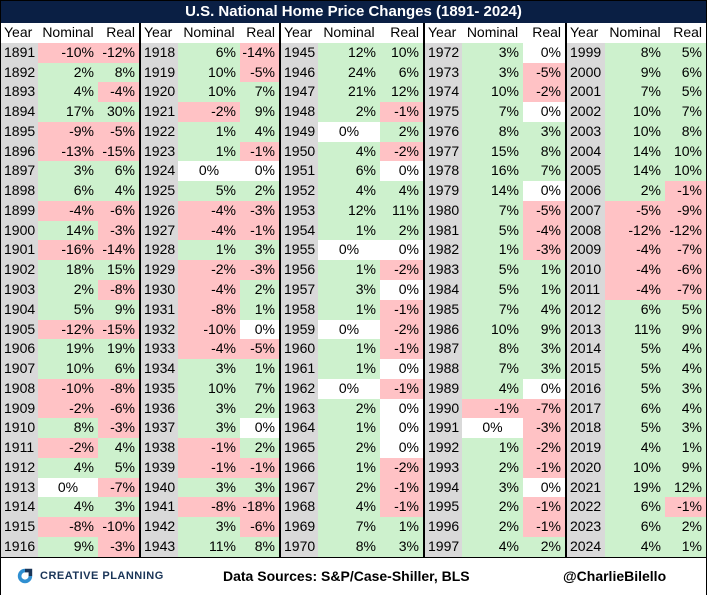  What do you see at coordinates (70, 112) in the screenshot?
I see `table-row: 1894 17% 30%` at bounding box center [70, 112].